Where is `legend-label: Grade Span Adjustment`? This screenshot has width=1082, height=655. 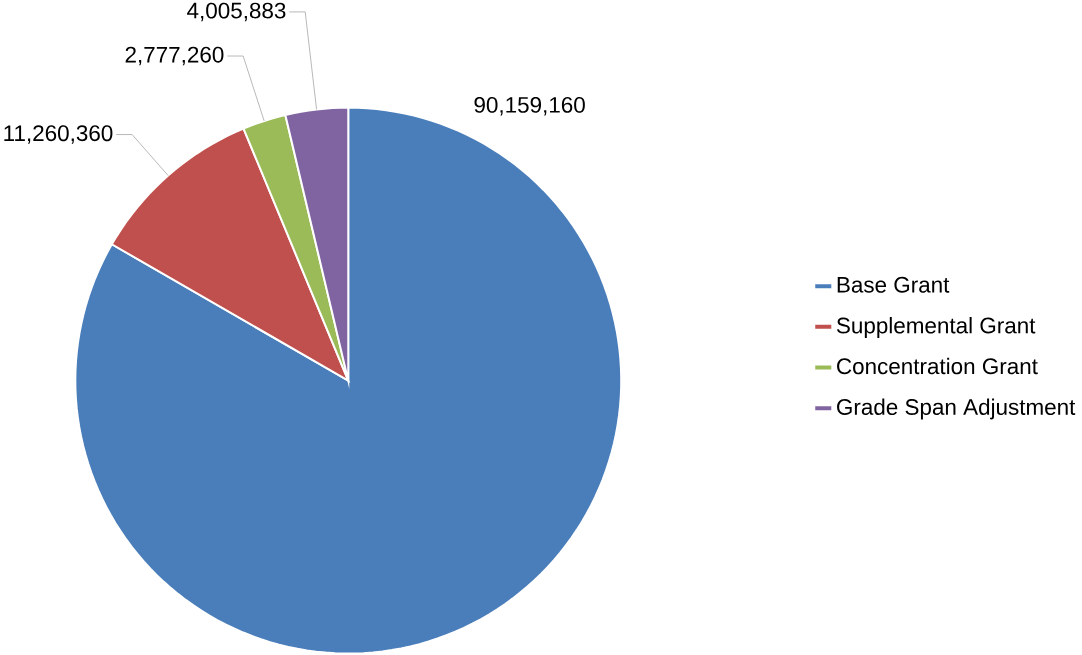
legend-label: Grade Span Adjustment is located at coordinates (956, 409).